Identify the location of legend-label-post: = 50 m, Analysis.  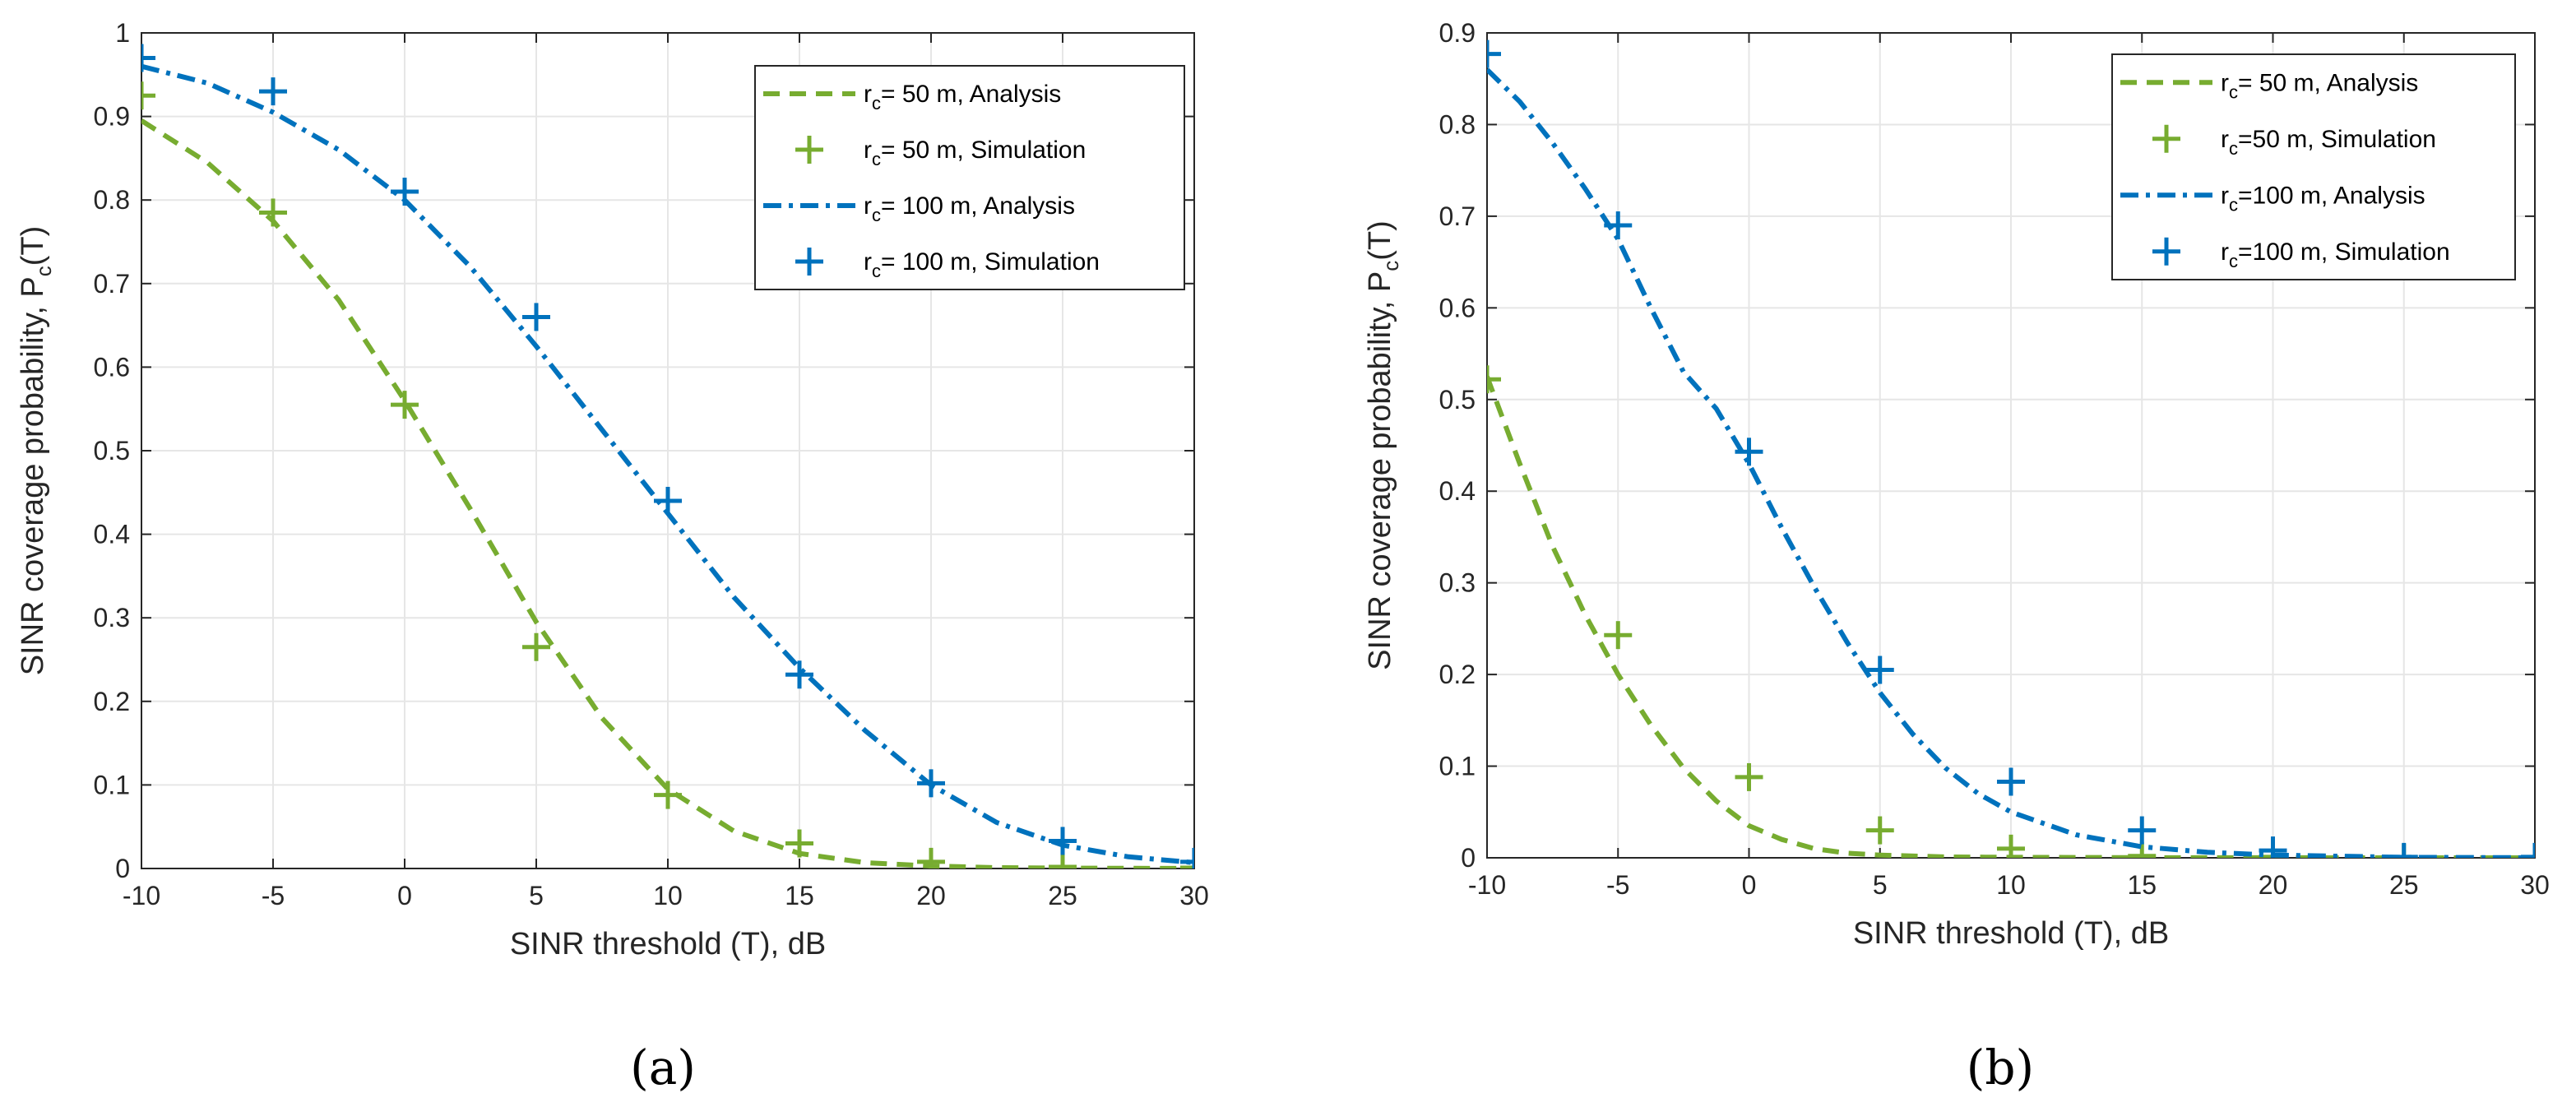
(971, 94).